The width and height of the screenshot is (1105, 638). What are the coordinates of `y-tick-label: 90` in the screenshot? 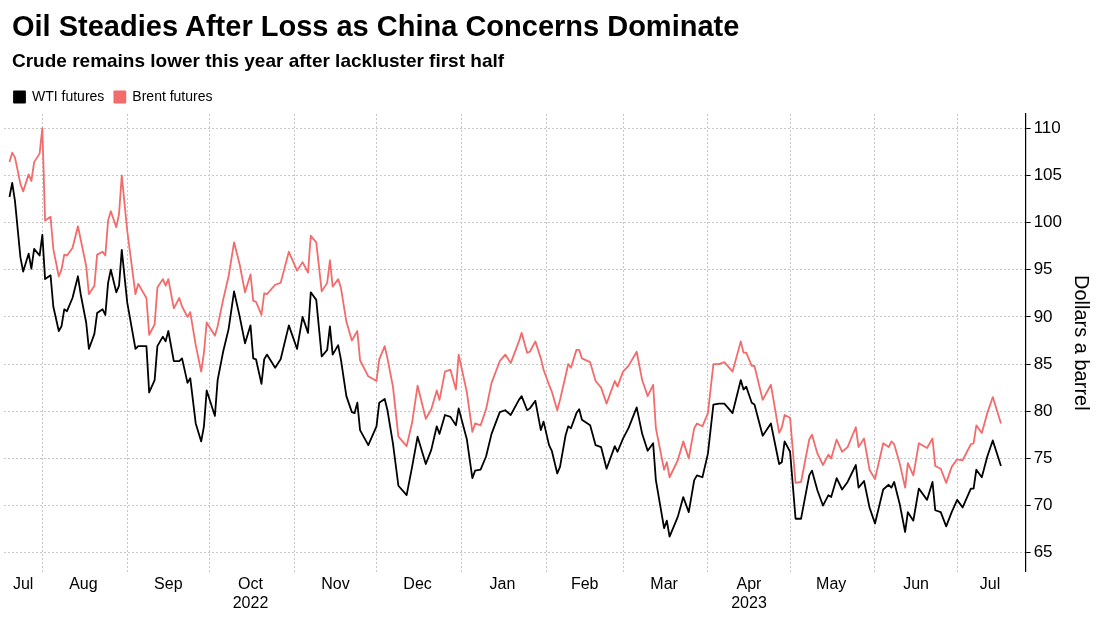 It's located at (1043, 316).